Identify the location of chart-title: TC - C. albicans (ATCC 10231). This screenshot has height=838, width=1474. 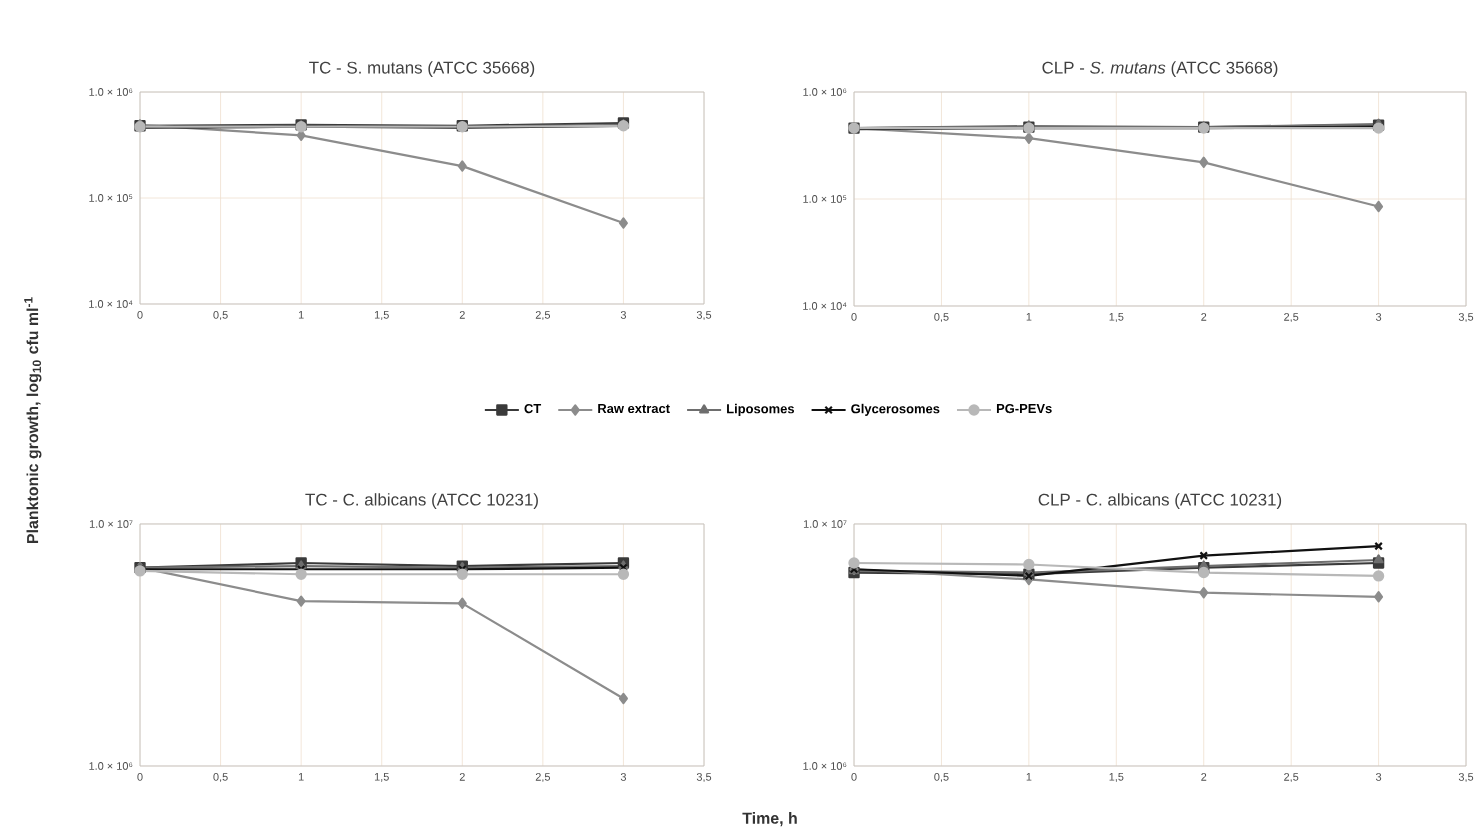
(421, 501).